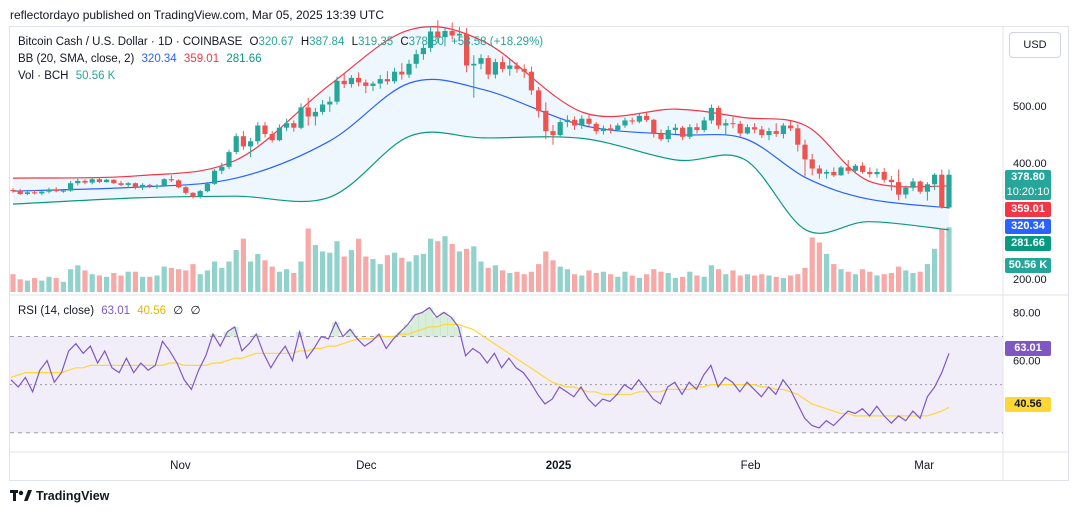 The height and width of the screenshot is (515, 1080). What do you see at coordinates (68, 76) in the screenshot?
I see `volume-legend: Vol · BCH 50.56 K` at bounding box center [68, 76].